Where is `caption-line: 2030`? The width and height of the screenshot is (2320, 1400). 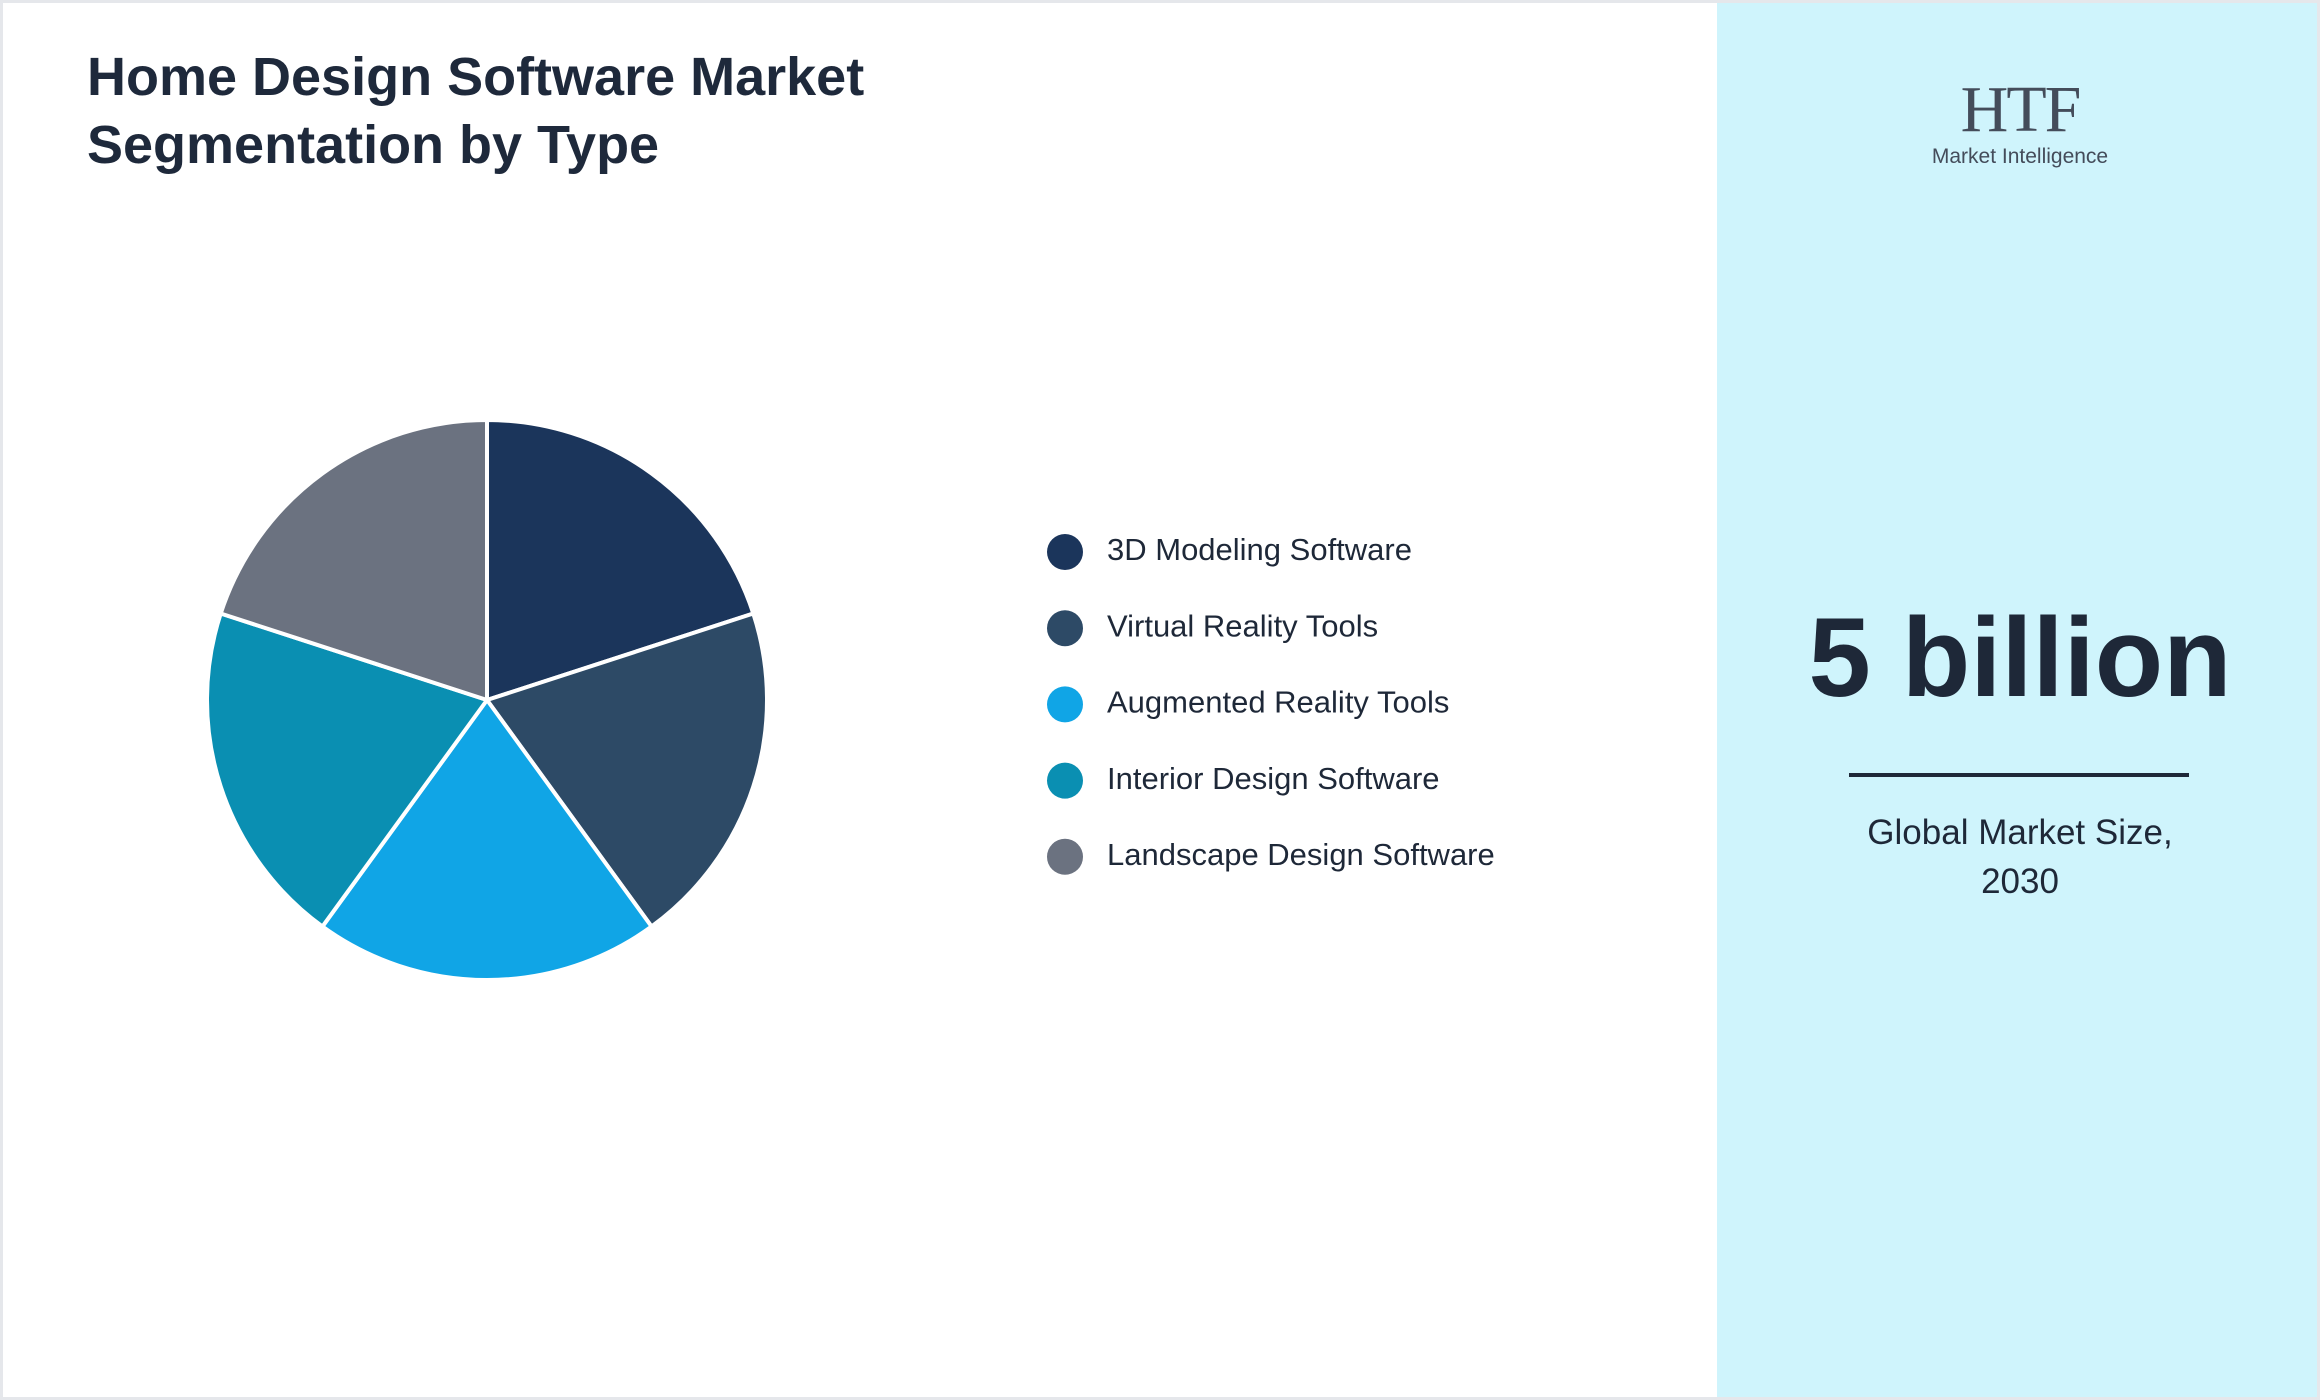 caption-line: 2030 is located at coordinates (2020, 881).